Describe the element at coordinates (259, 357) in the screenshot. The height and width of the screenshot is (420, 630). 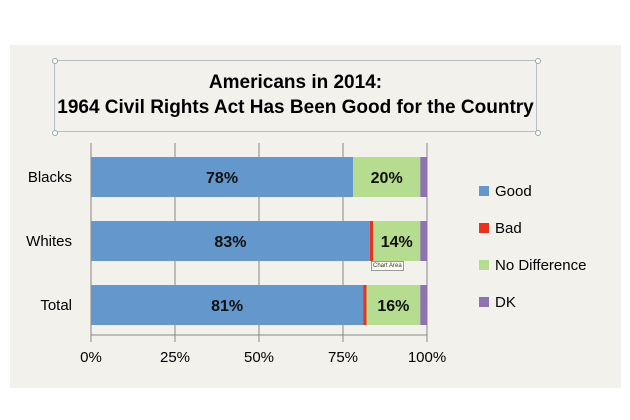
I see `x-tick-label: 50%` at that location.